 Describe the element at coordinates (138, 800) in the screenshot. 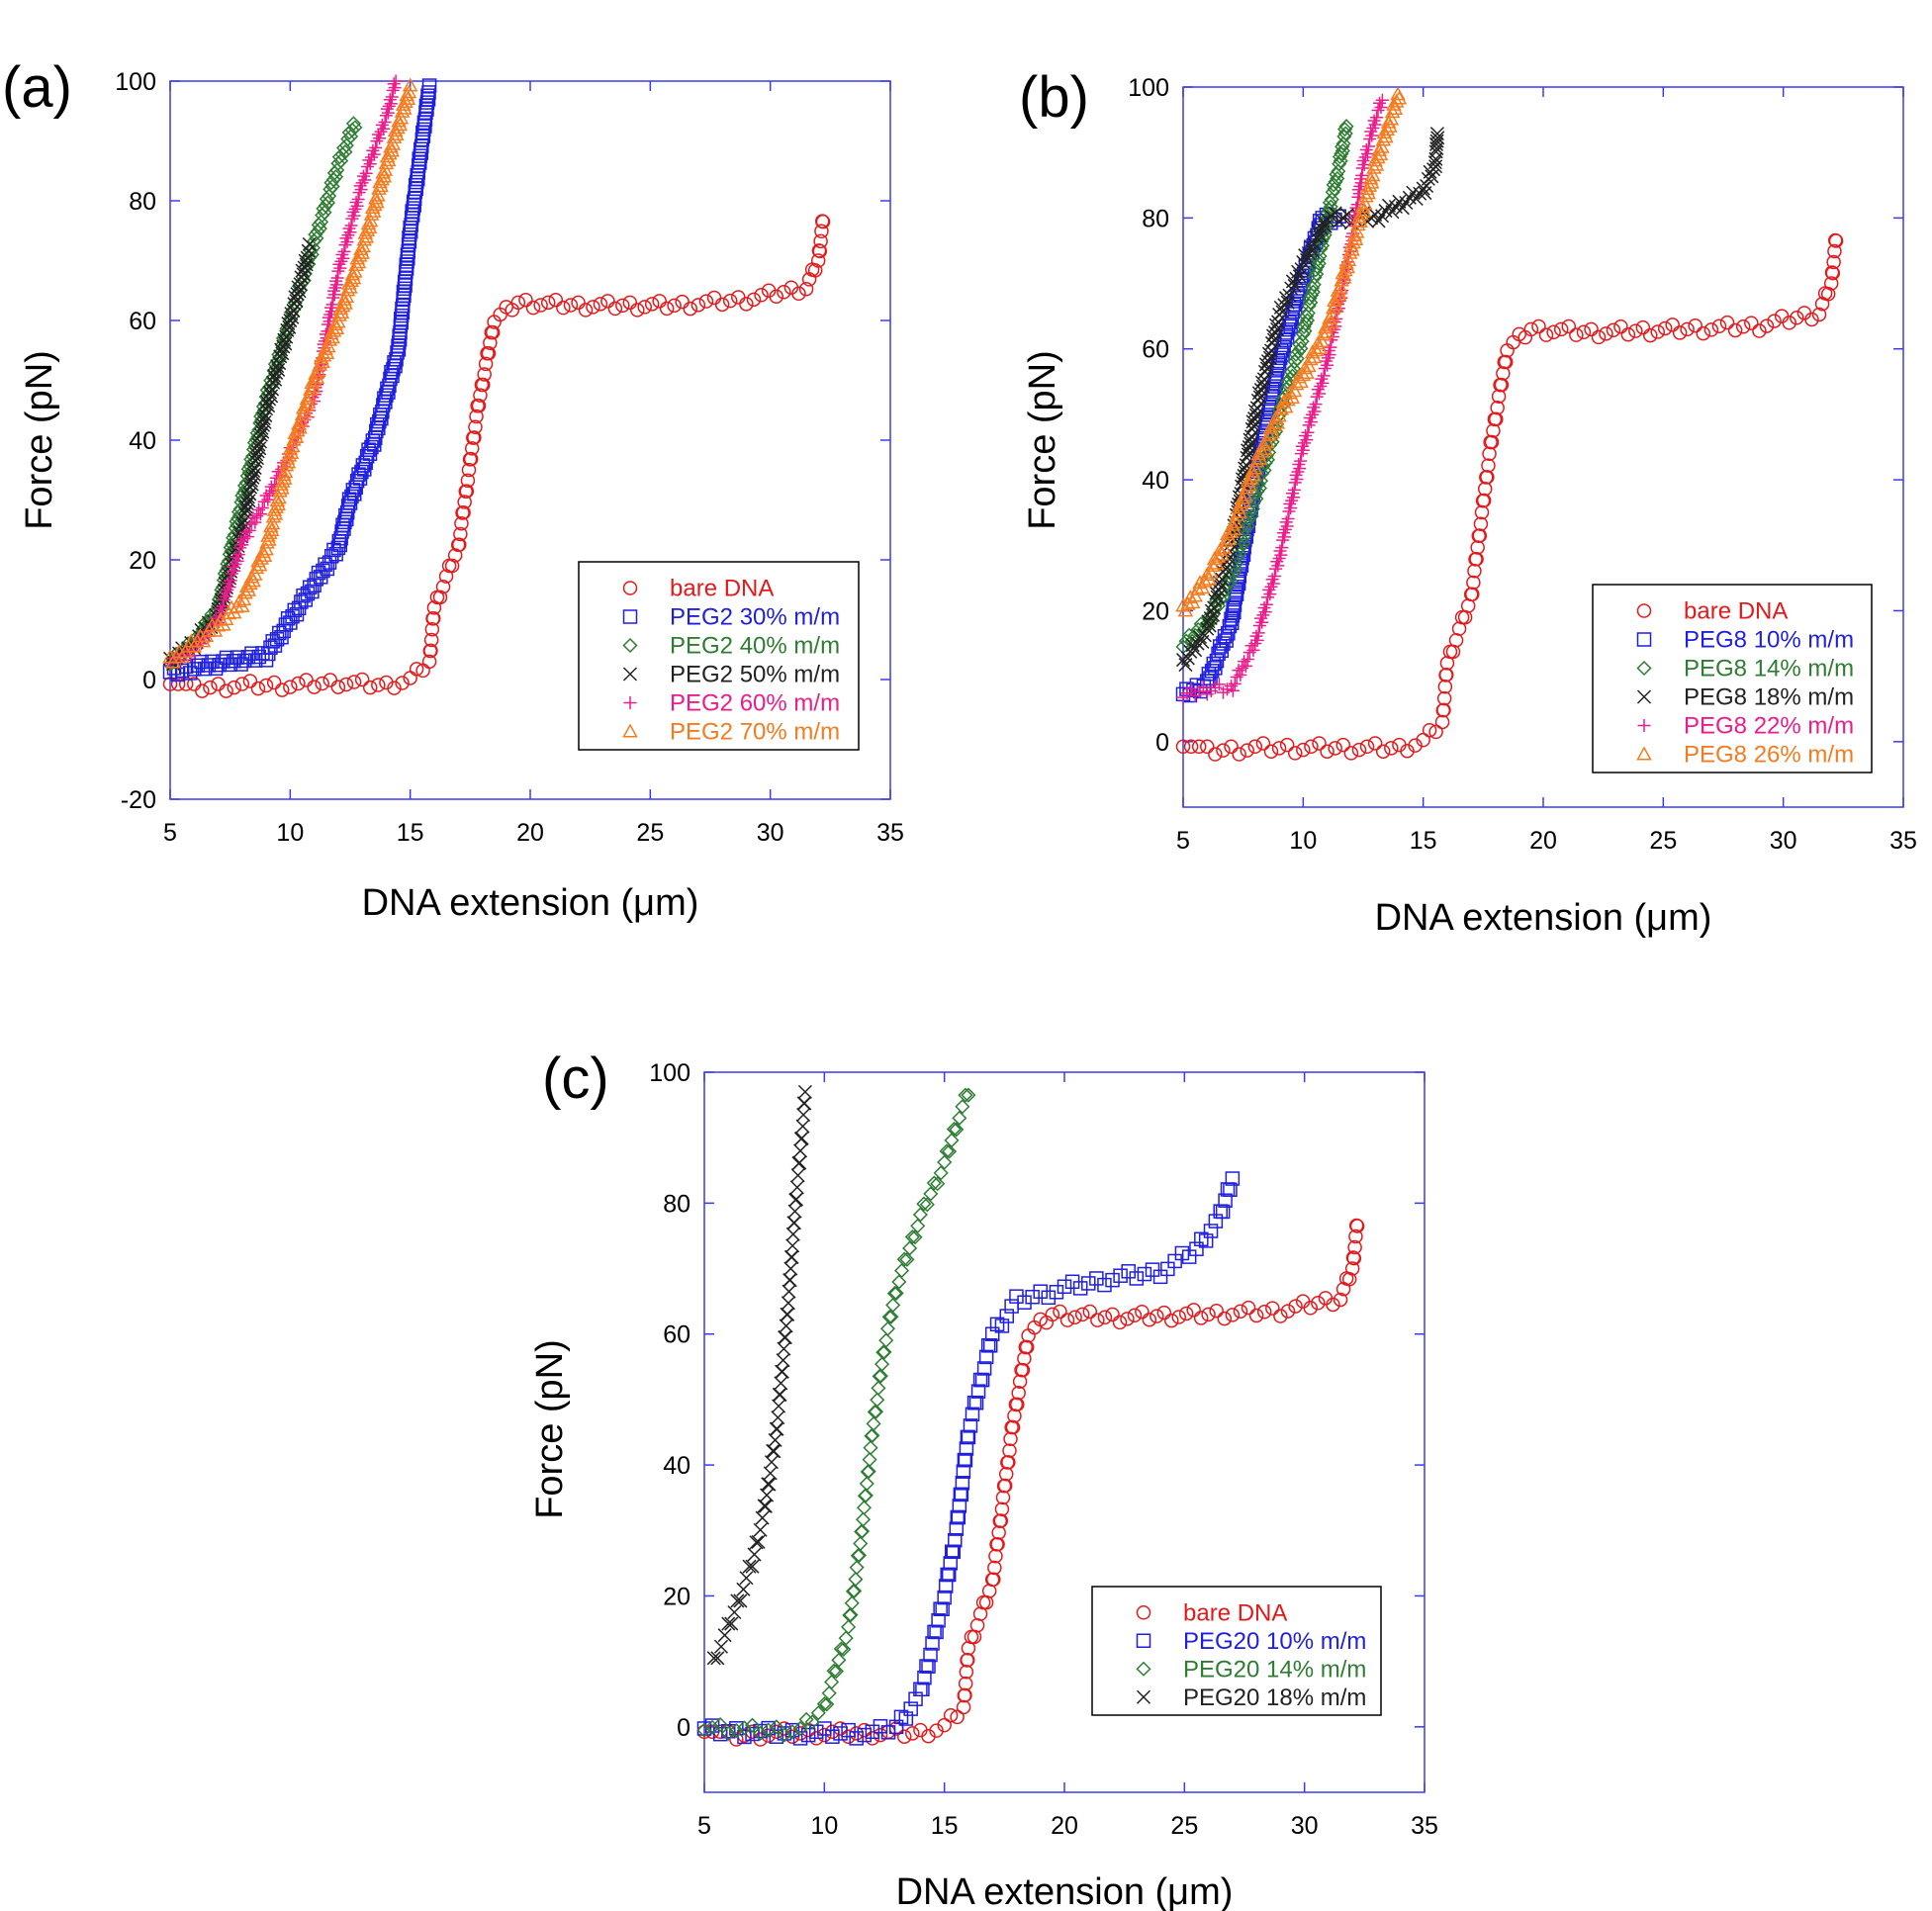

I see `y-tick-label: -20` at that location.